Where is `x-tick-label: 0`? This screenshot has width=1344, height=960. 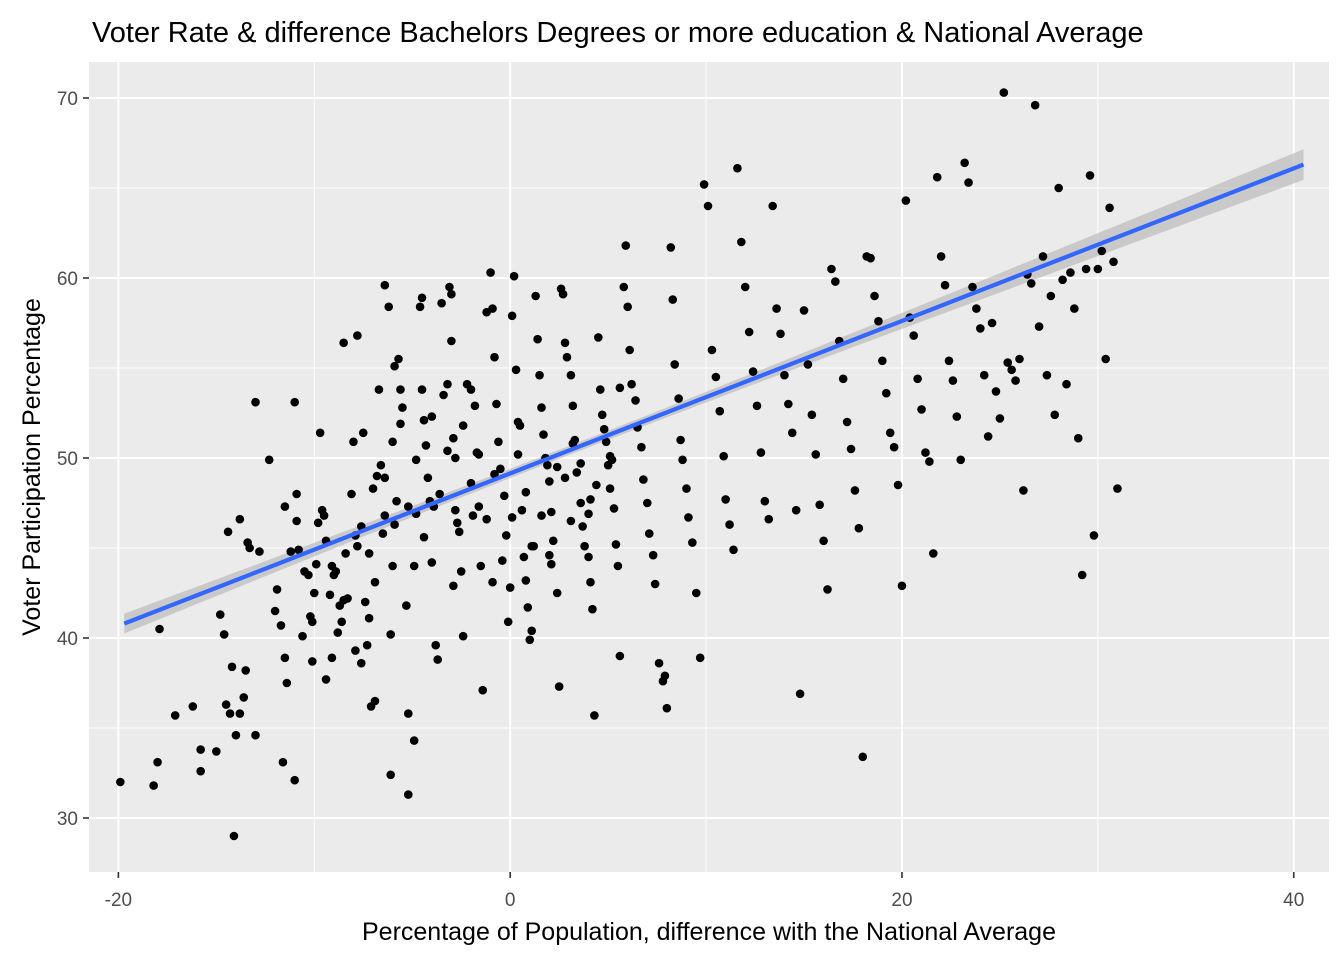 x-tick-label: 0 is located at coordinates (510, 900).